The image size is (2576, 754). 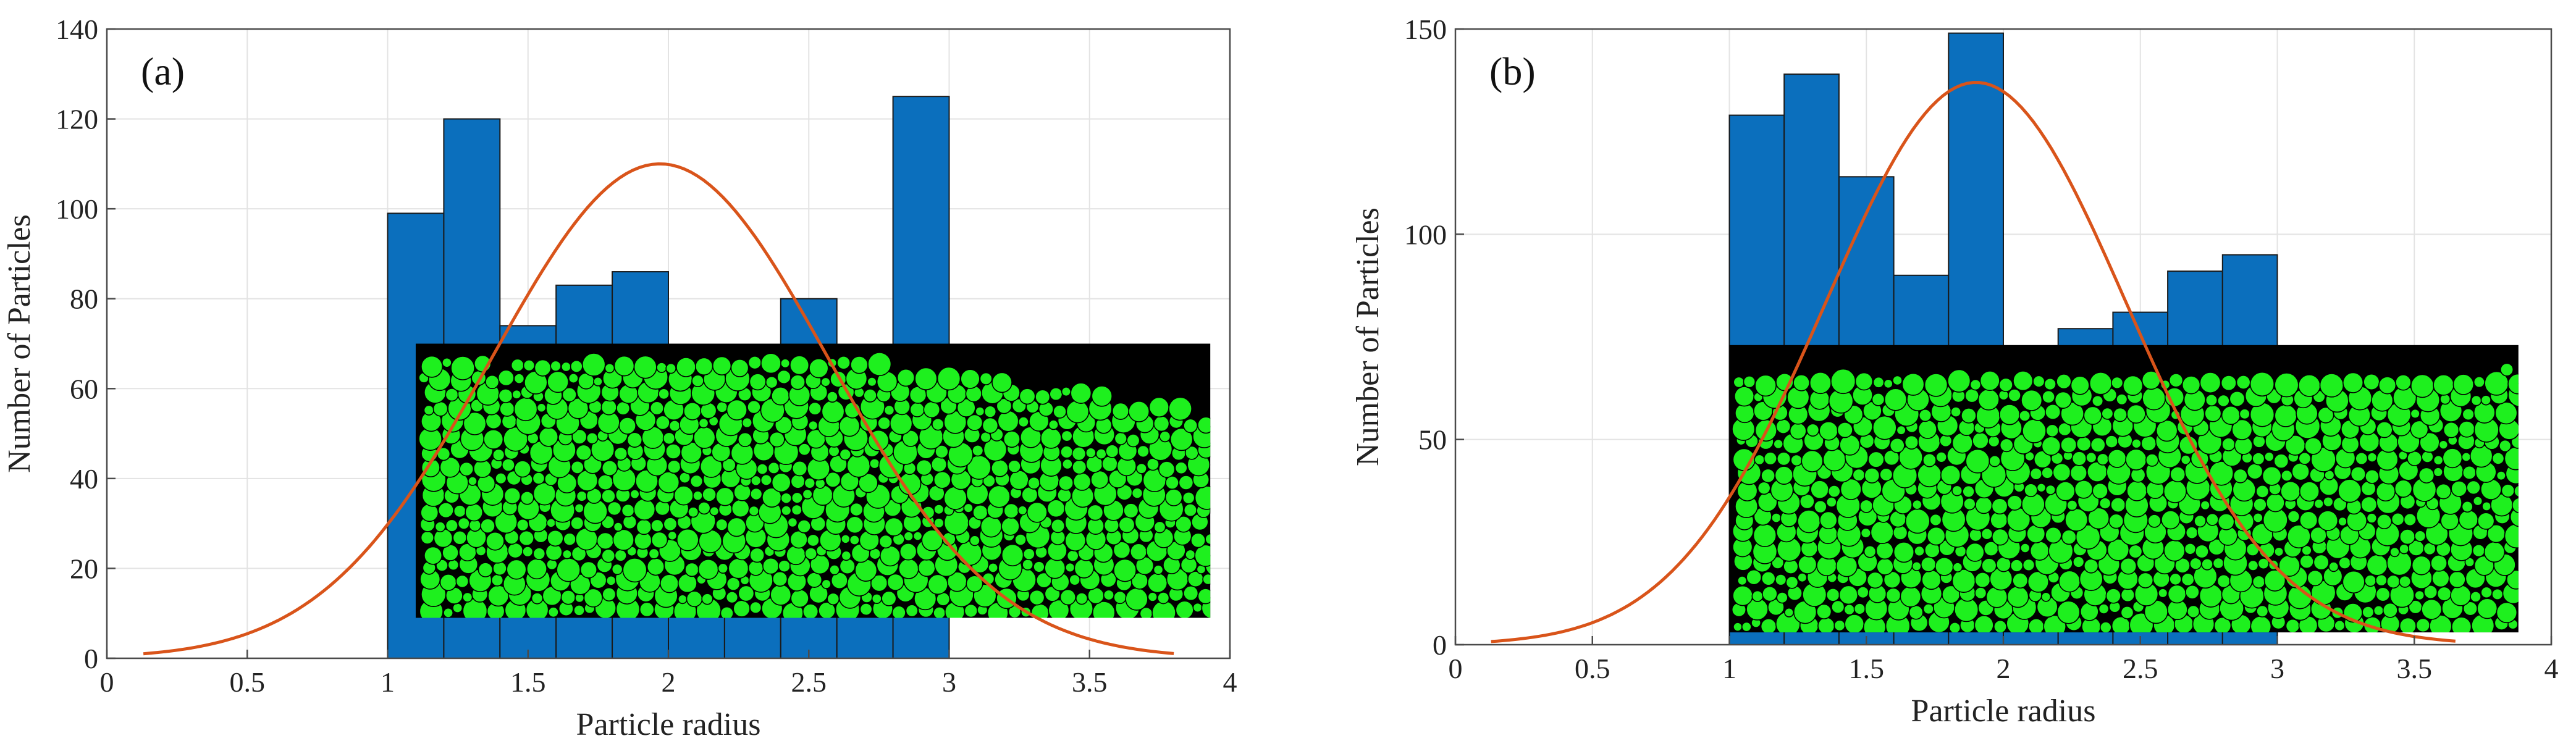 I want to click on panel-b-x-tick-label: 3, so click(x=2277, y=668).